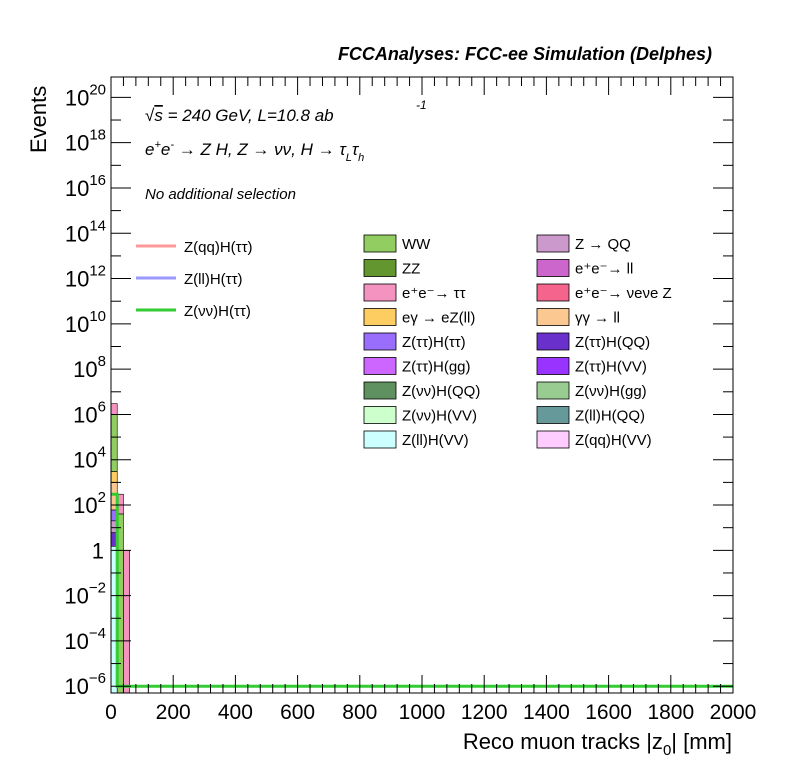 This screenshot has width=796, height=772. I want to click on svg-text: e+e- → Z H, Z → νν, H → τLτh, so click(254, 151).